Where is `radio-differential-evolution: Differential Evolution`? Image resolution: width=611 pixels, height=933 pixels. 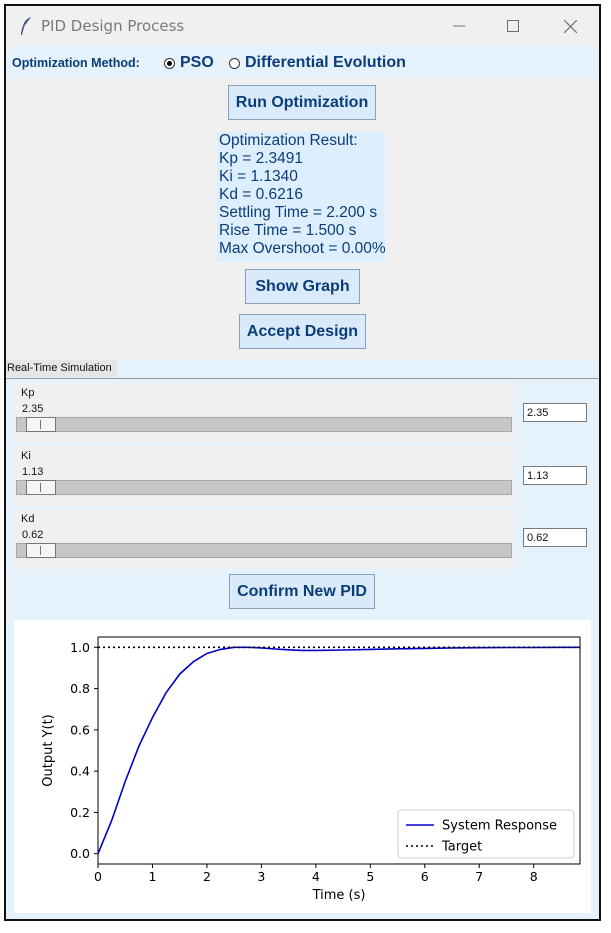
radio-differential-evolution: Differential Evolution is located at coordinates (317, 63).